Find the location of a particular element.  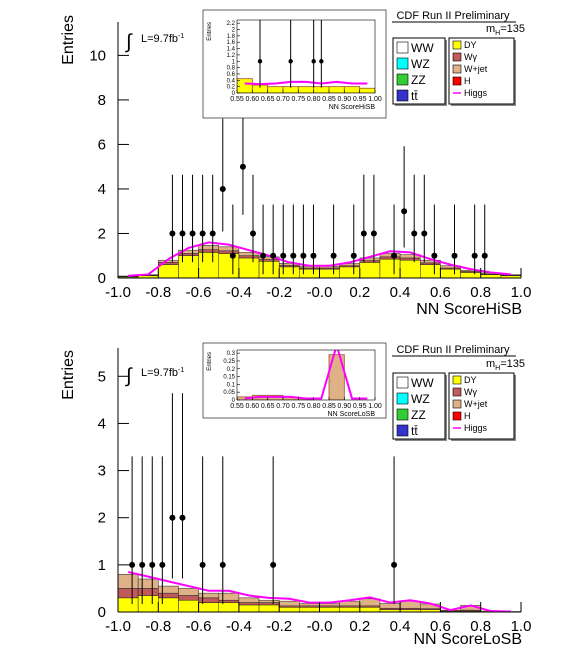

inset-x-tick-label: 0.70 is located at coordinates (283, 406).